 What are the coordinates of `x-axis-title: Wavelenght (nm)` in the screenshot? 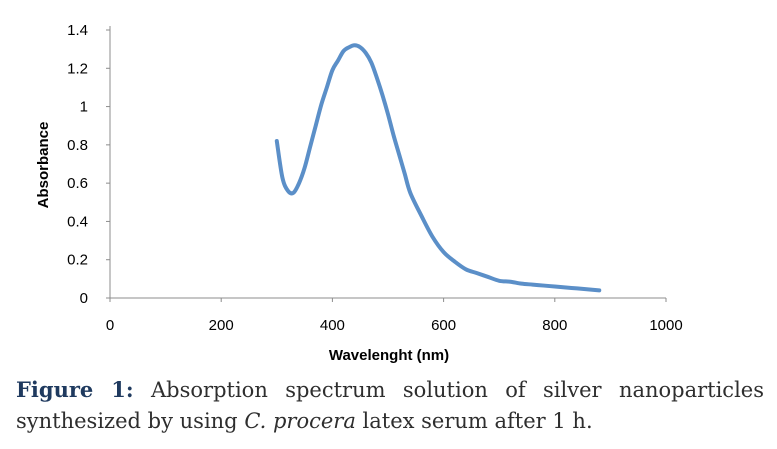 It's located at (389, 355).